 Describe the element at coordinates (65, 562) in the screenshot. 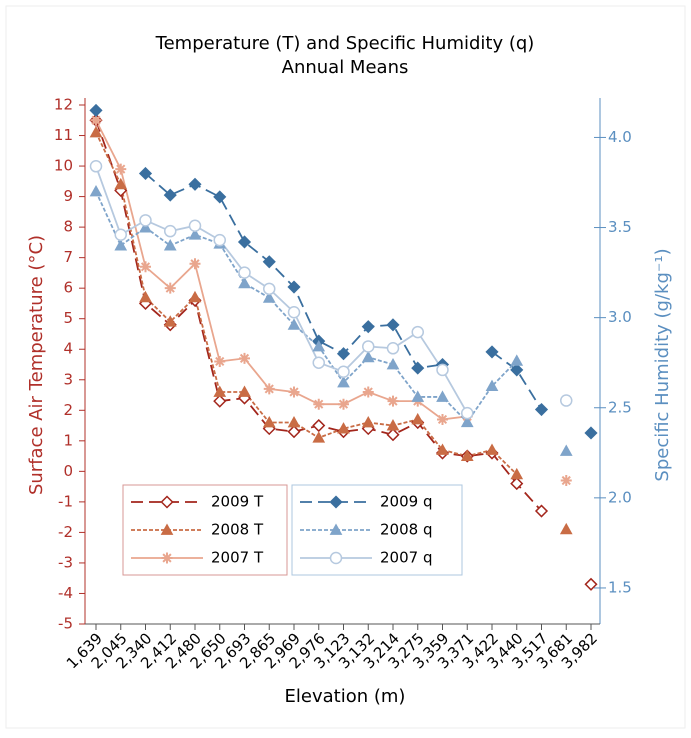

I see `y-tick-label: -3` at that location.